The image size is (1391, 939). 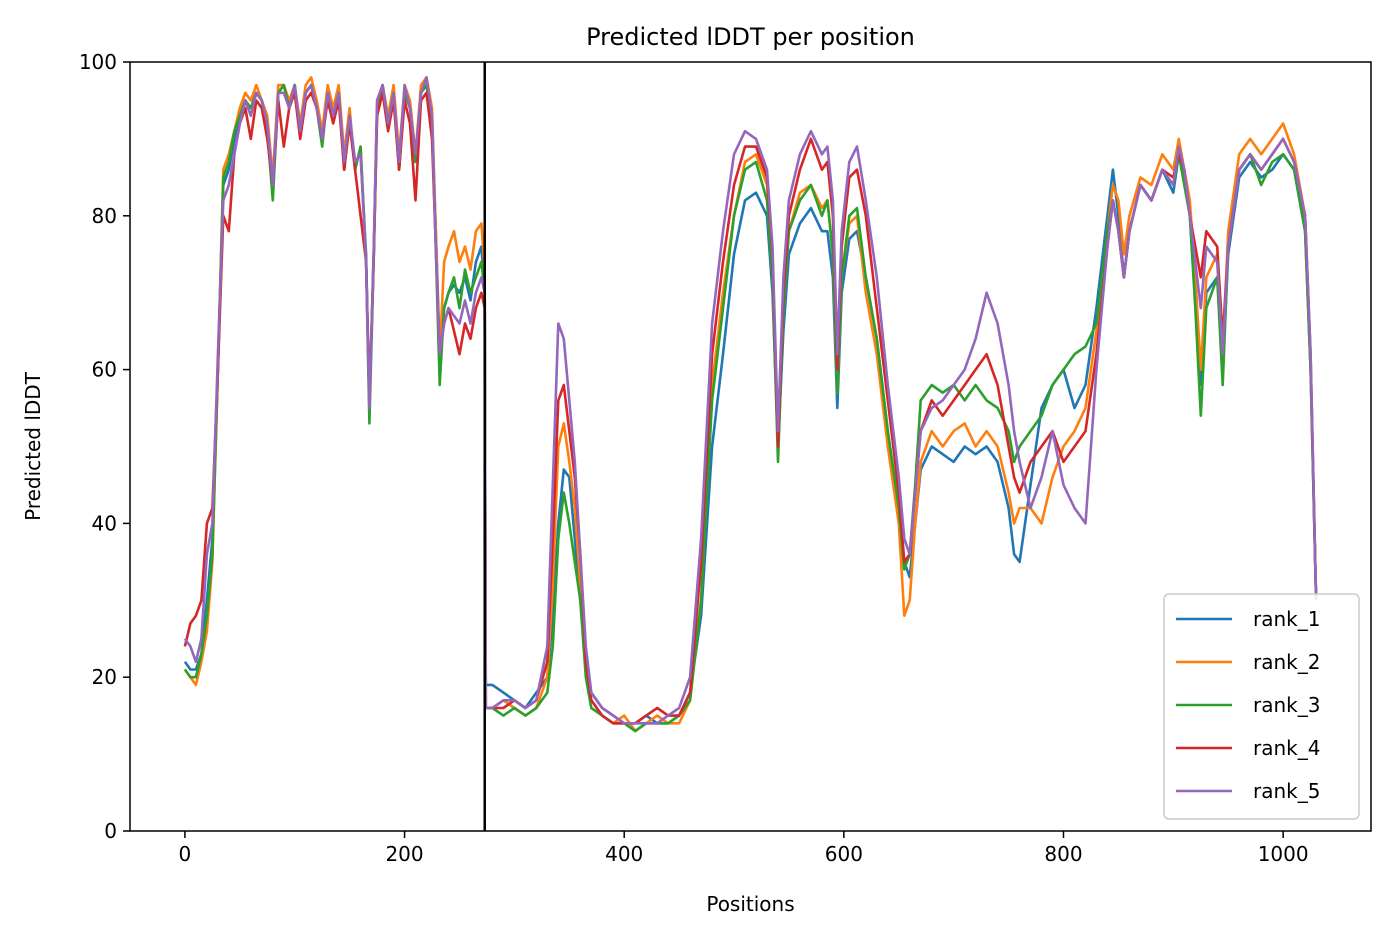 I want to click on legend-box, so click(x=1261, y=706).